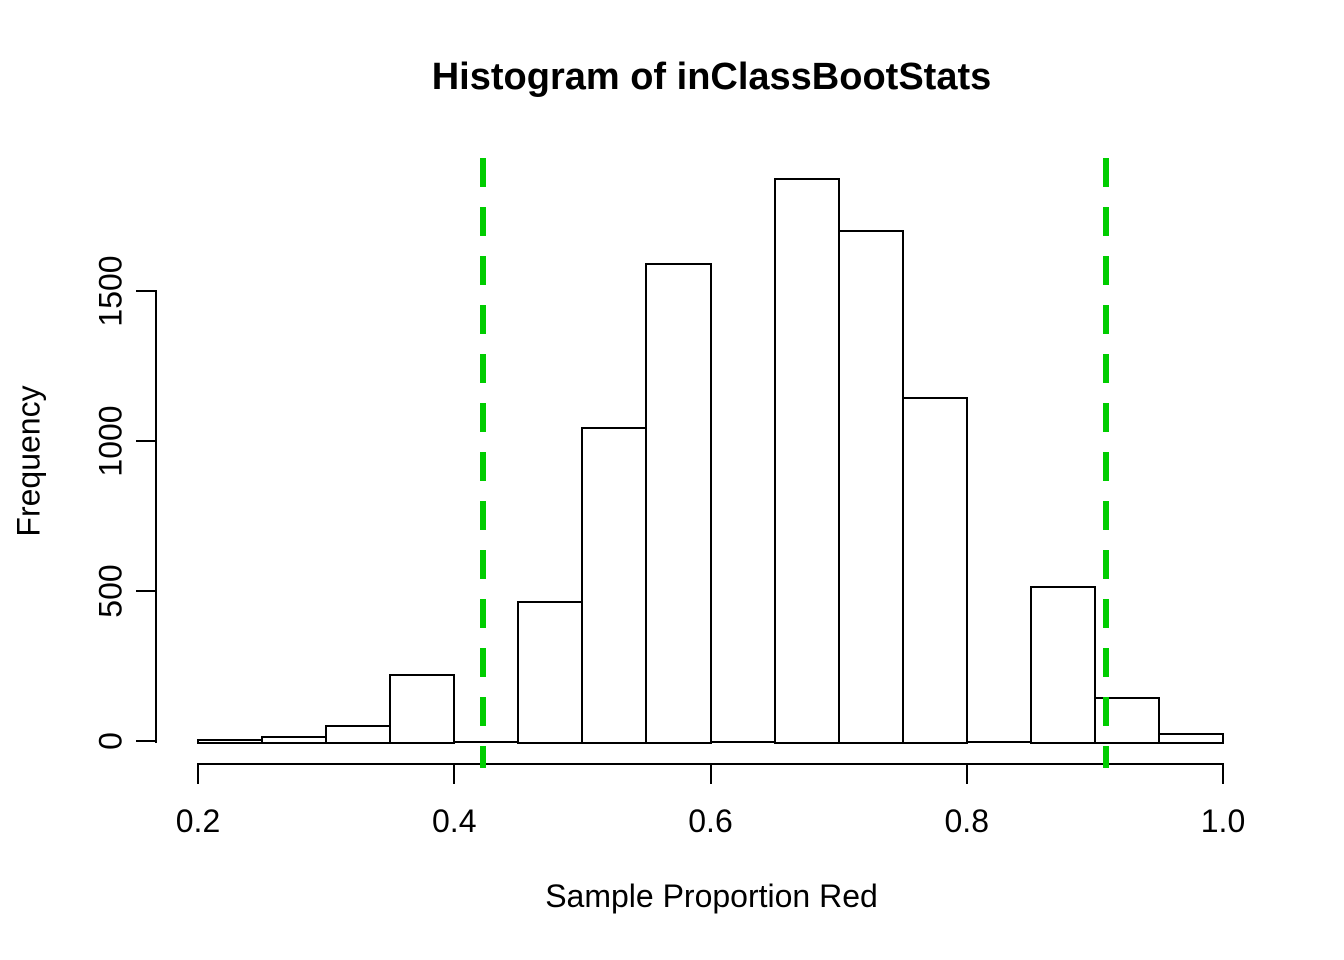 This screenshot has width=1344, height=960. Describe the element at coordinates (198, 821) in the screenshot. I see `x-tick-label: 0.2` at that location.